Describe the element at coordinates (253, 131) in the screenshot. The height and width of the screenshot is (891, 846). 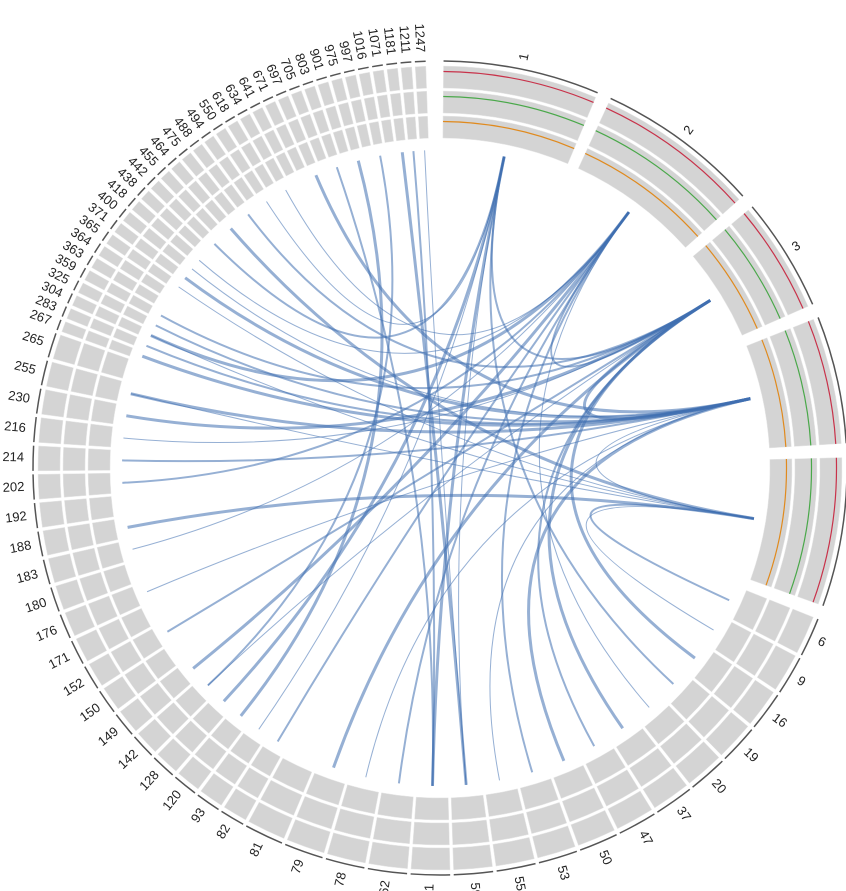
I see `segment: 634` at that location.